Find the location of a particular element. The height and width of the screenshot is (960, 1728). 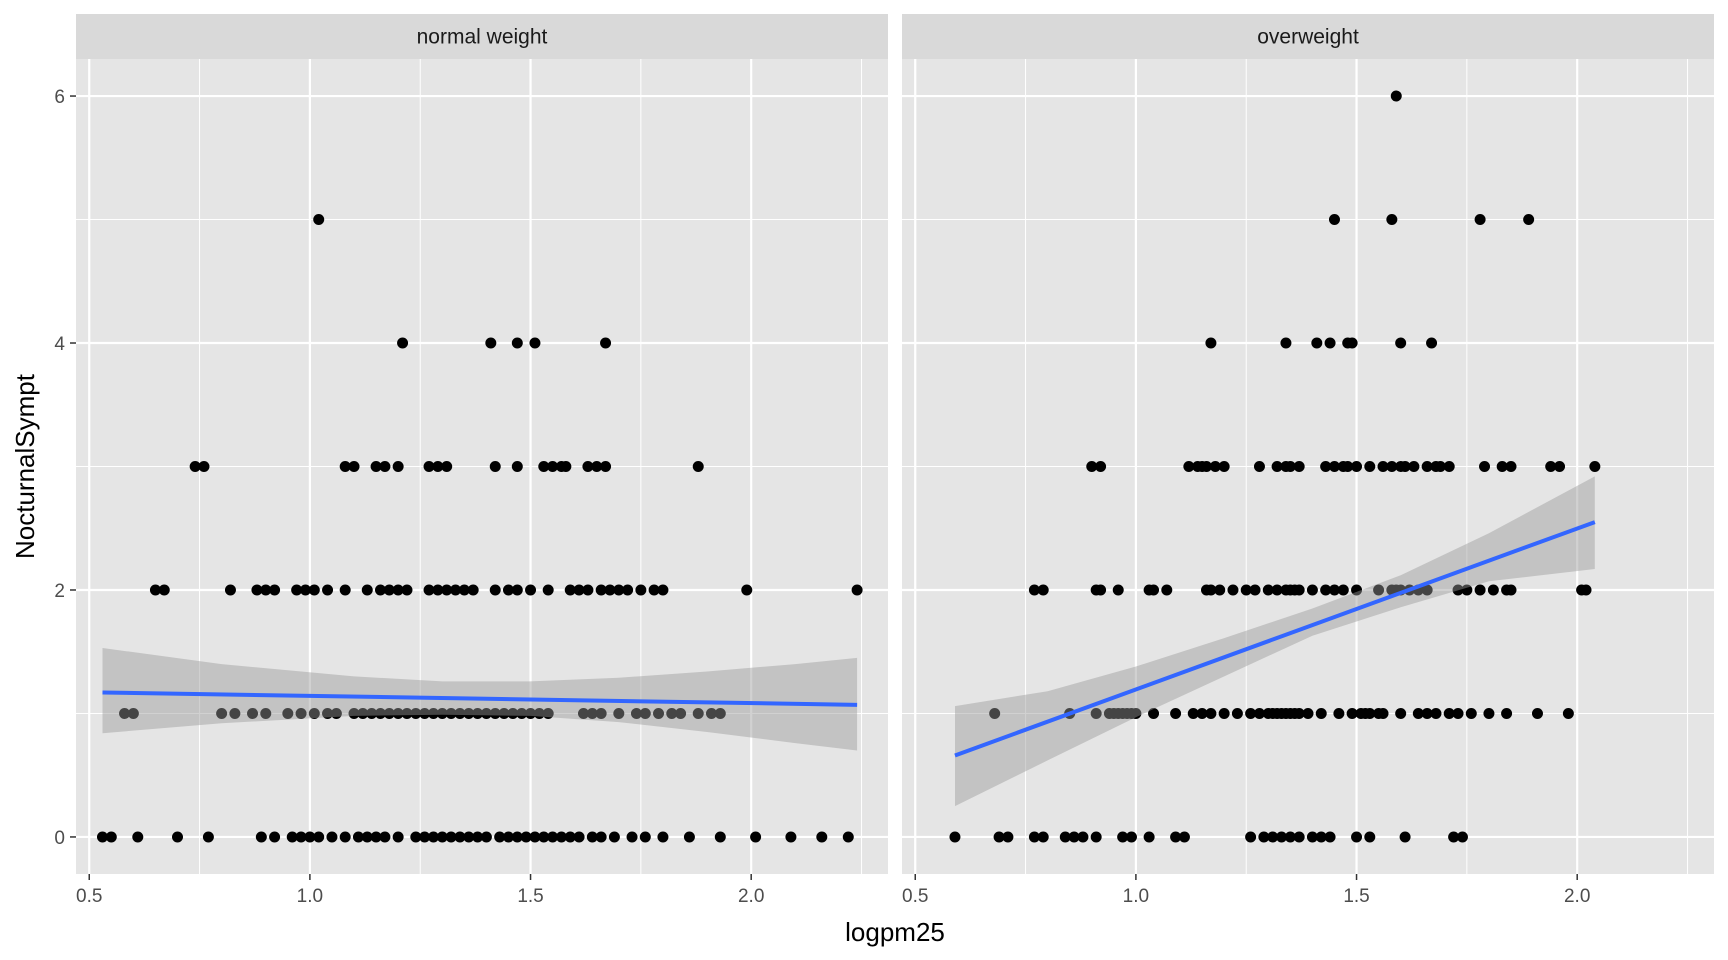

x-tick-label: 1.0 is located at coordinates (1136, 896).